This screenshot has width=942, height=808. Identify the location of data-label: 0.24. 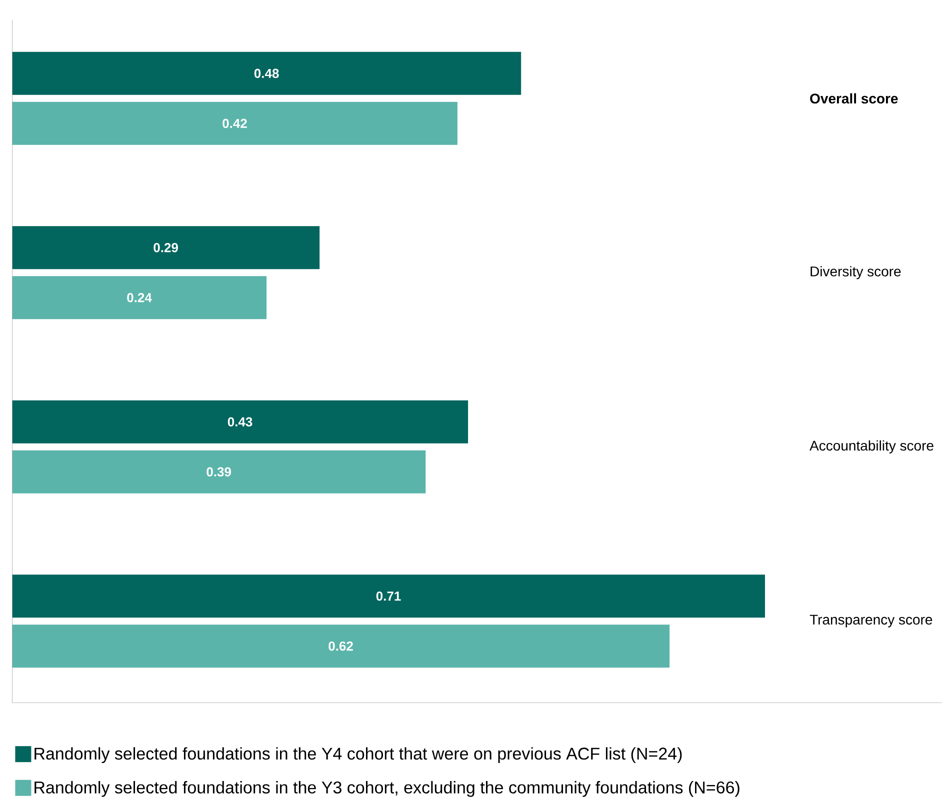
(139, 297).